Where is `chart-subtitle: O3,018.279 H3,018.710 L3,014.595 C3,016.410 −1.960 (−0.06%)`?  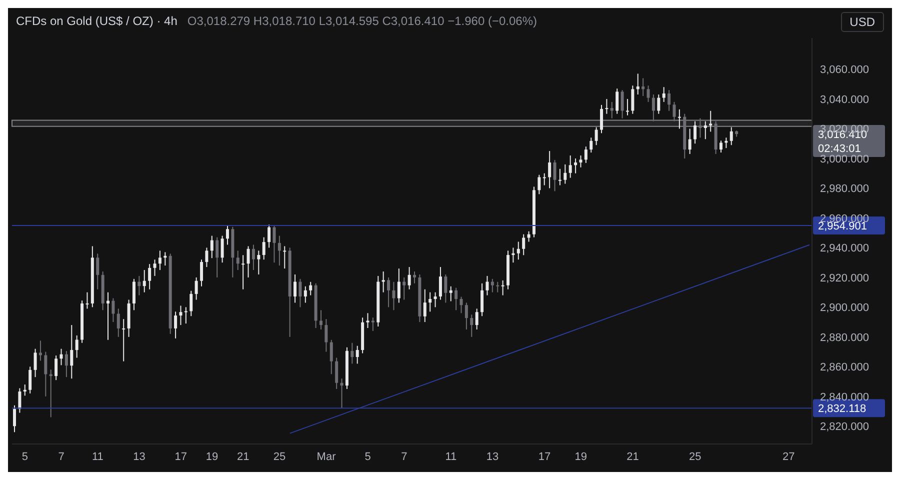 chart-subtitle: O3,018.279 H3,018.710 L3,014.595 C3,016.410 −1.960 (−0.06%) is located at coordinates (362, 21).